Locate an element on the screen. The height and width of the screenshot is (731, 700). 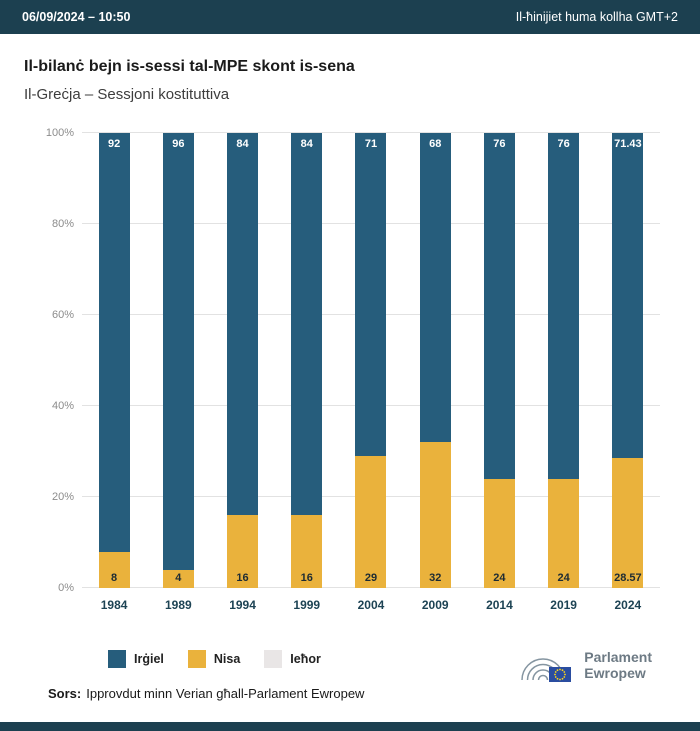
chart-legend: Irġiel Nisa Ieħor is located at coordinates (380, 659).